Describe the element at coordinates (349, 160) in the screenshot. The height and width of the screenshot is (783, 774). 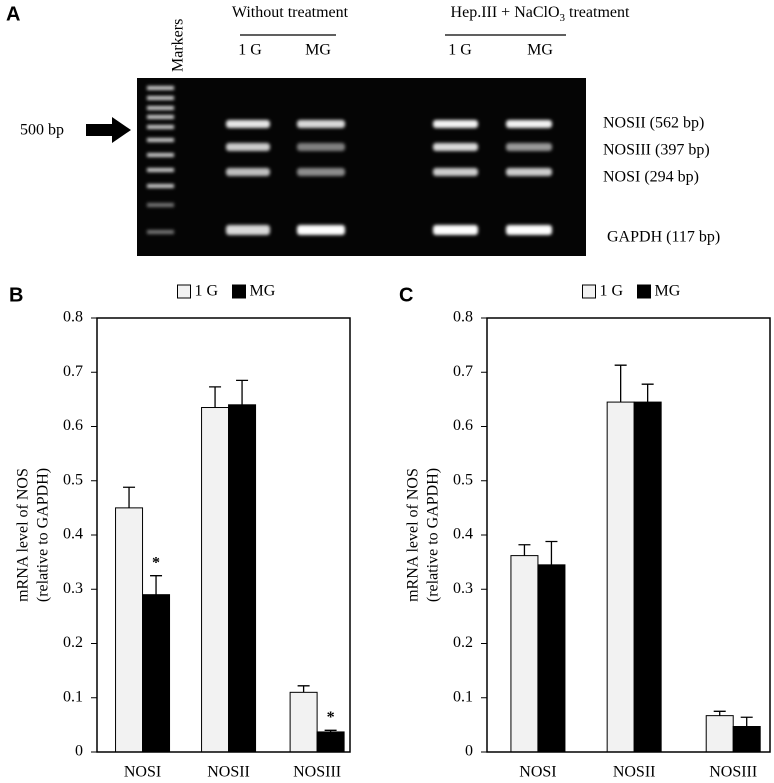
I see `gel-bands` at that location.